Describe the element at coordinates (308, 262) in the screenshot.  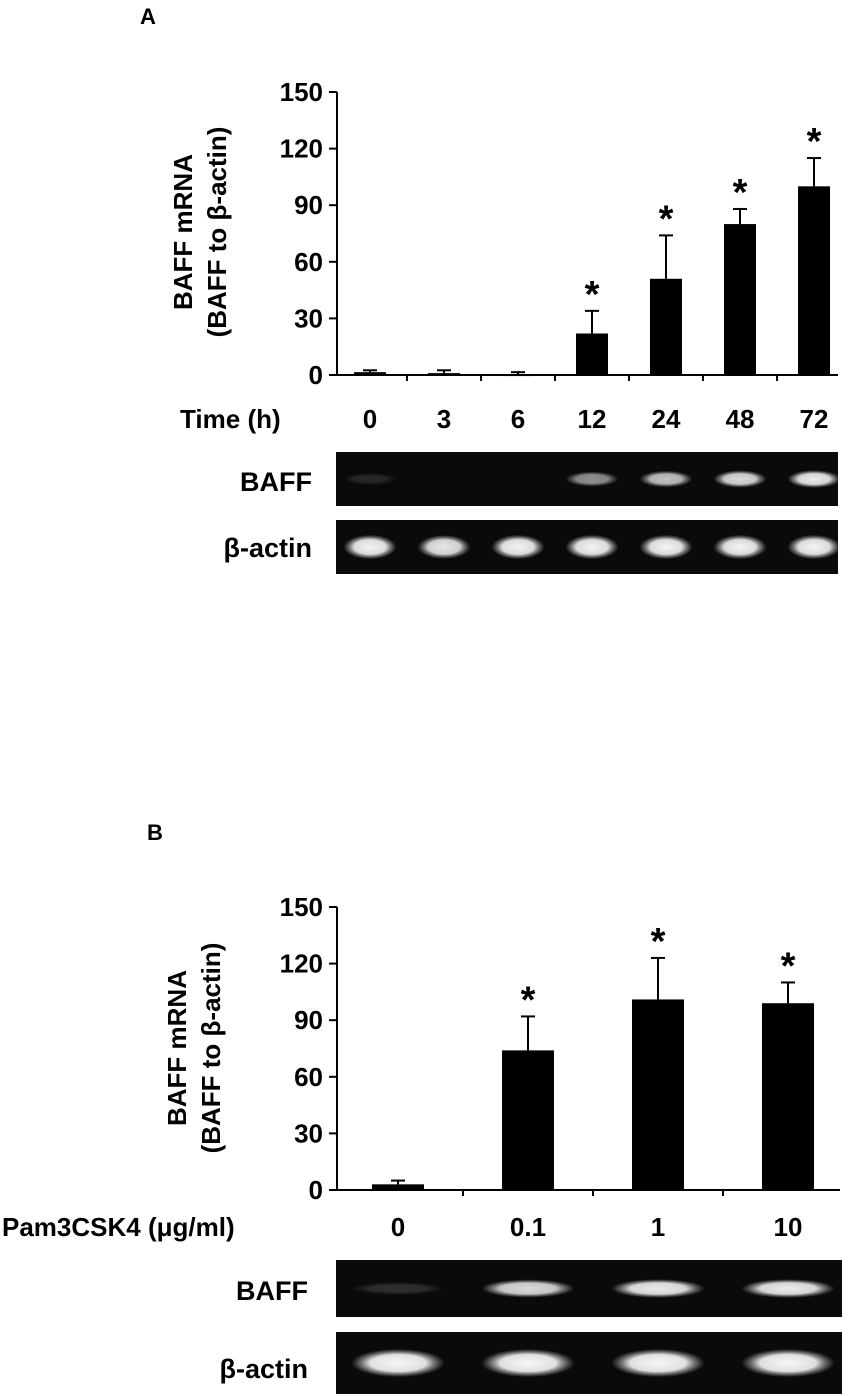
I see `a-y-tick-label: 60` at that location.